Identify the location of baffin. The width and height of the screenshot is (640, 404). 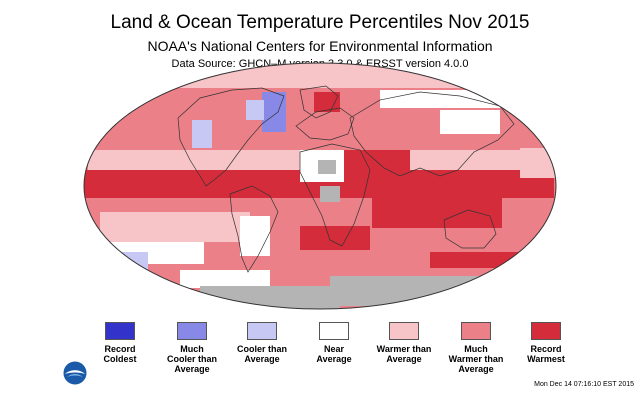
(255, 110).